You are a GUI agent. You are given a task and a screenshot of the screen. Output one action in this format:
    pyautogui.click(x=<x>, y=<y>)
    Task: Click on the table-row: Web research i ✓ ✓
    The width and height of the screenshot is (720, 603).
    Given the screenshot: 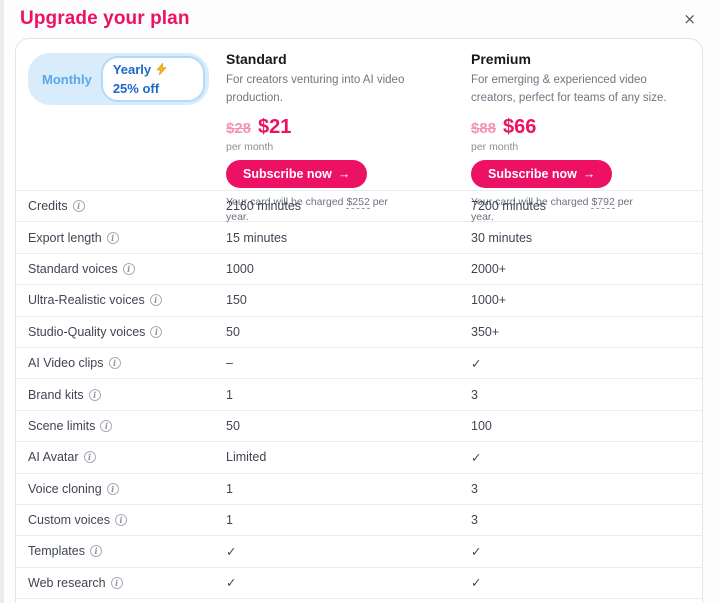 What is the action you would take?
    pyautogui.click(x=359, y=584)
    